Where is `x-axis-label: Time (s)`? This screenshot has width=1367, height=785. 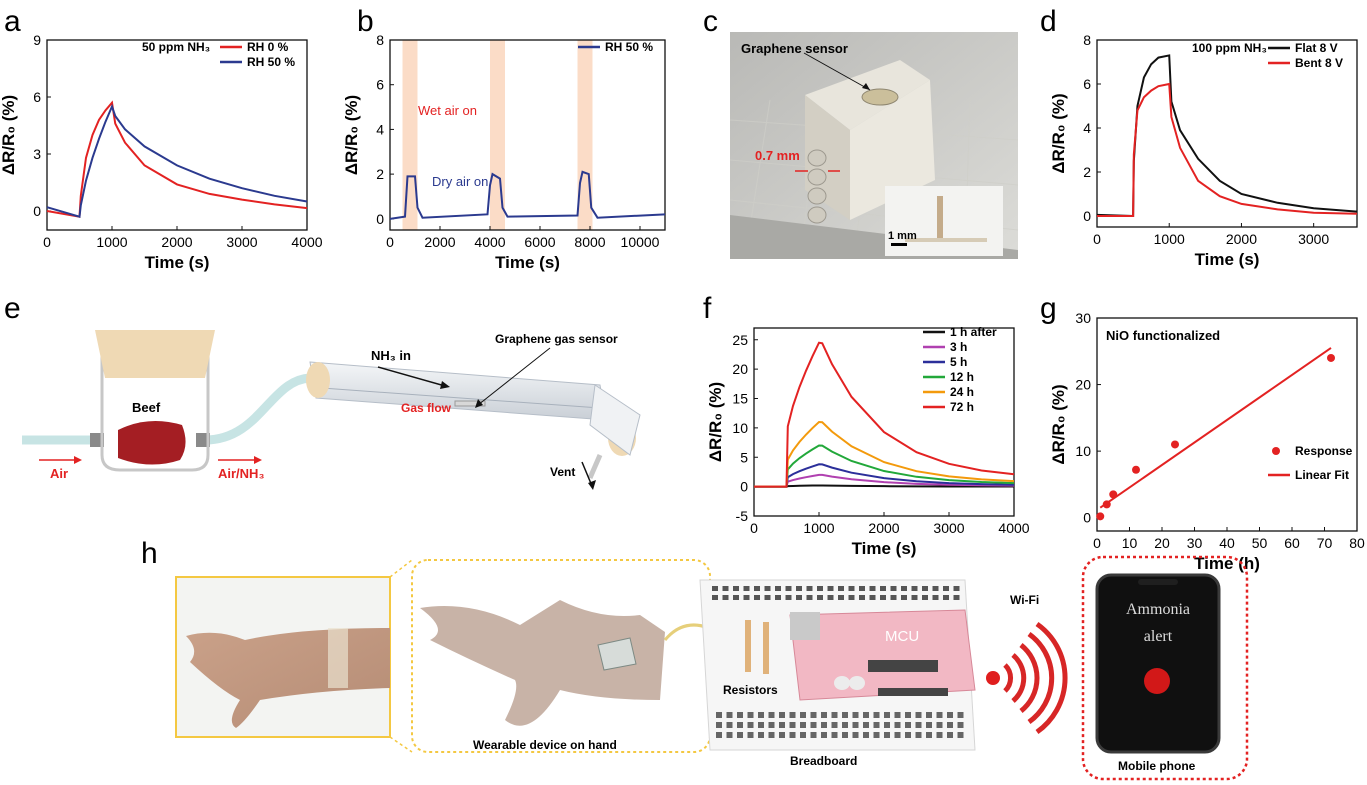 x-axis-label: Time (s) is located at coordinates (884, 548).